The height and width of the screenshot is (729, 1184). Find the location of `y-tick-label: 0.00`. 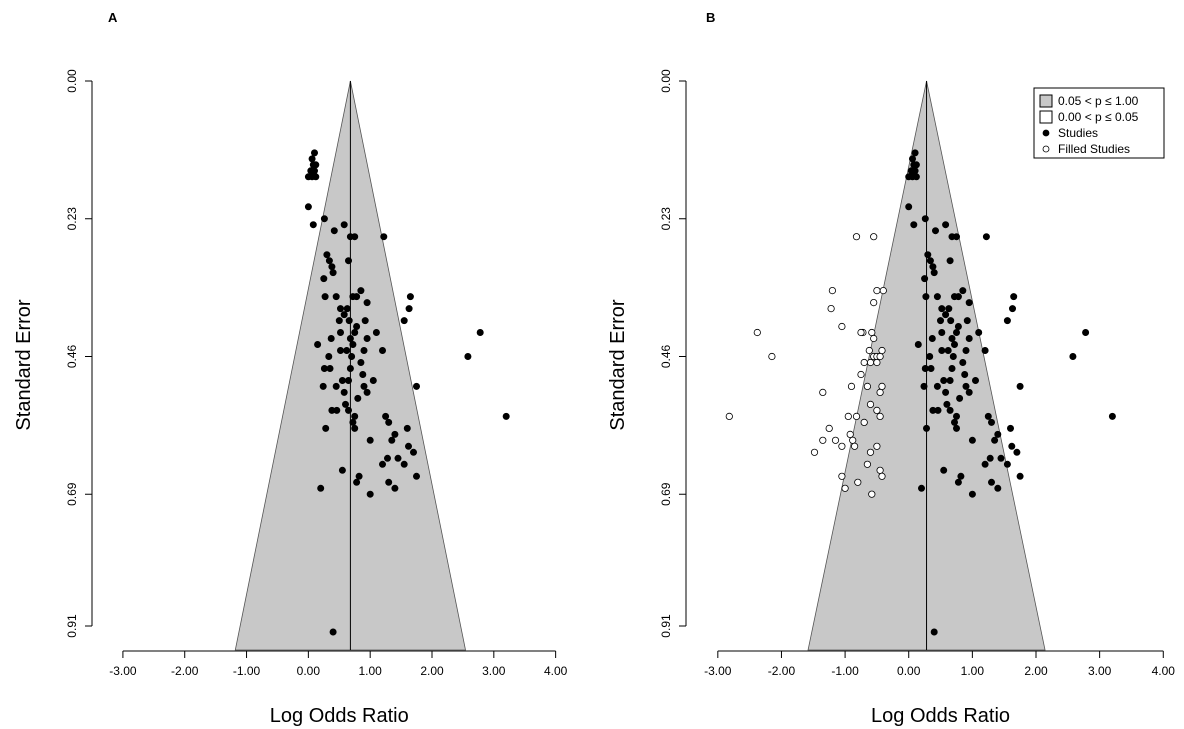

y-tick-label: 0.00 is located at coordinates (666, 81).